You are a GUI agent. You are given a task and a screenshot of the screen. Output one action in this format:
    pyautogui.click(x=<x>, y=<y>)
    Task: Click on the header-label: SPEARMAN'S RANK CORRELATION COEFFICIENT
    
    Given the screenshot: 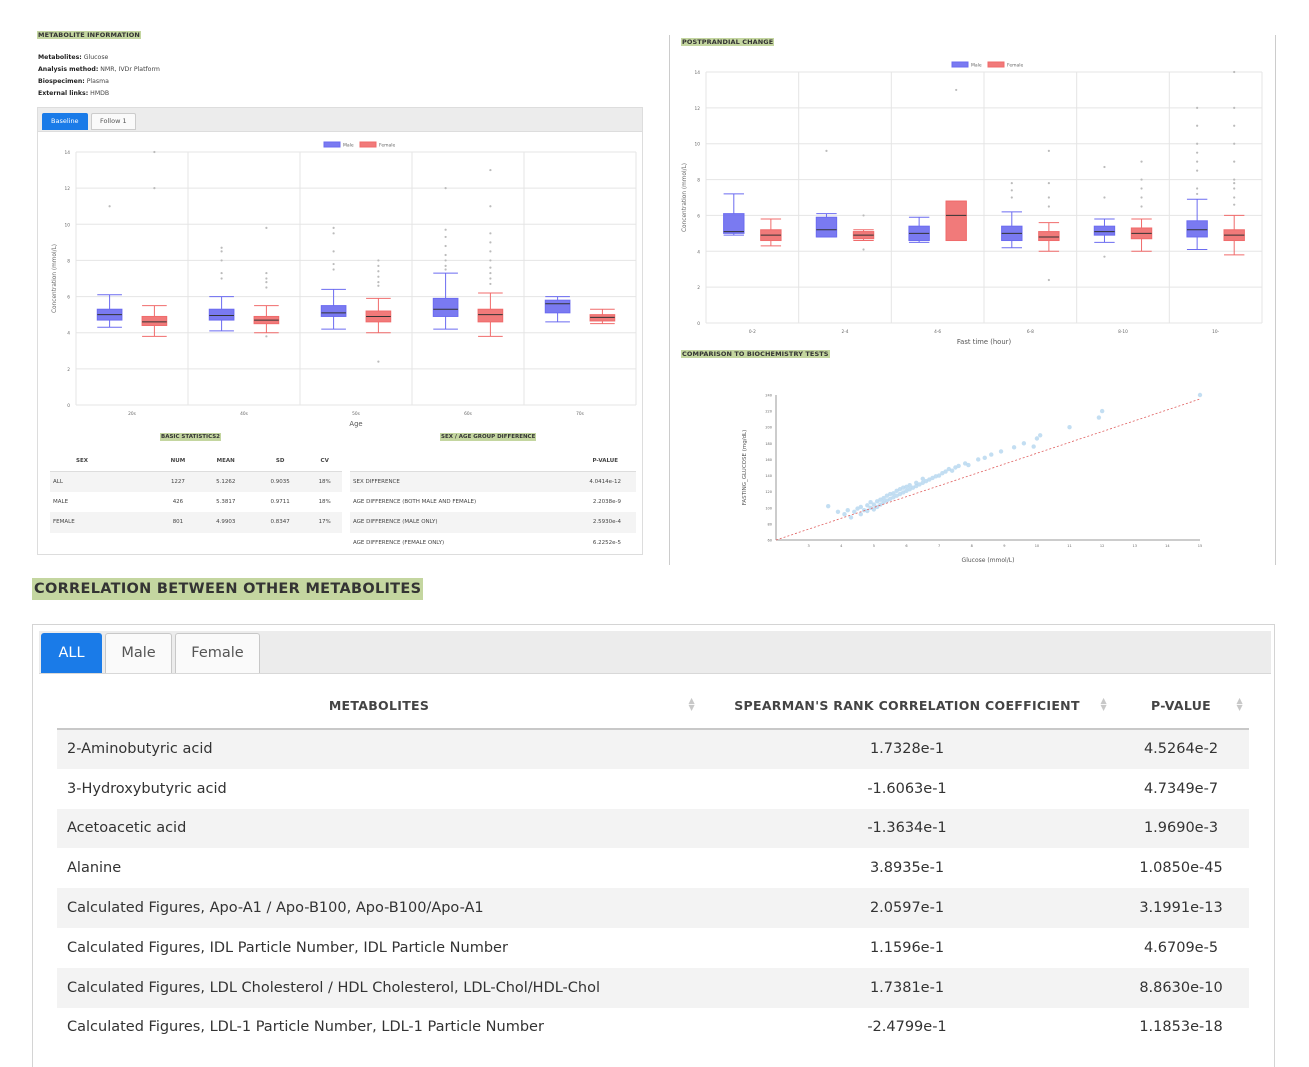 What is the action you would take?
    pyautogui.click(x=907, y=705)
    